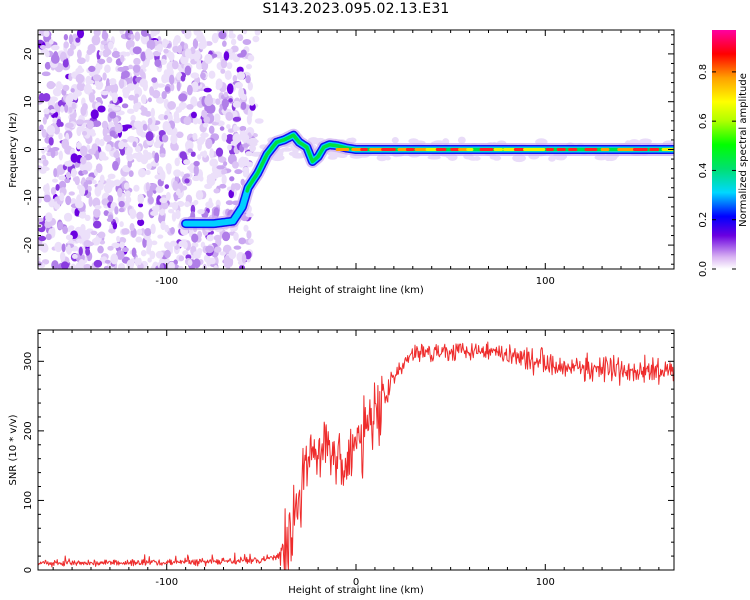 This screenshot has height=600, width=750. What do you see at coordinates (28, 149) in the screenshot?
I see `y-tick-label: 0` at bounding box center [28, 149].